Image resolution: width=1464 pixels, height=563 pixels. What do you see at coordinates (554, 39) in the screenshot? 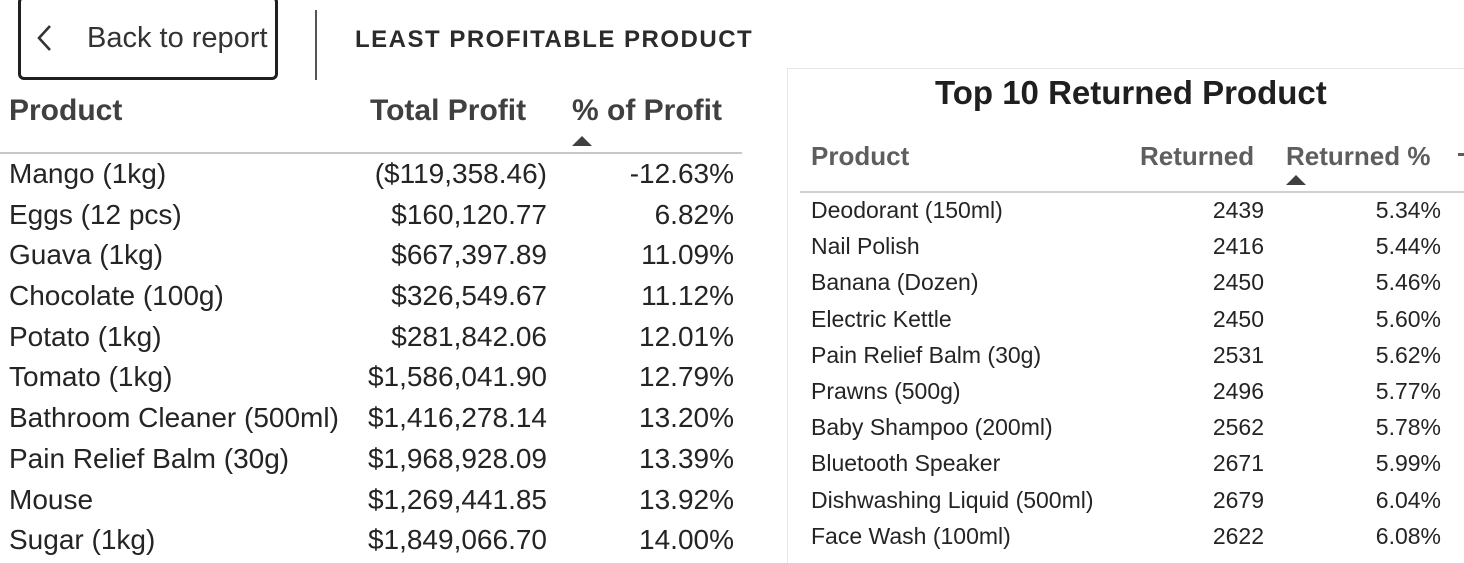
I see `page-title: LEAST PROFITABLE PRODUCT` at bounding box center [554, 39].